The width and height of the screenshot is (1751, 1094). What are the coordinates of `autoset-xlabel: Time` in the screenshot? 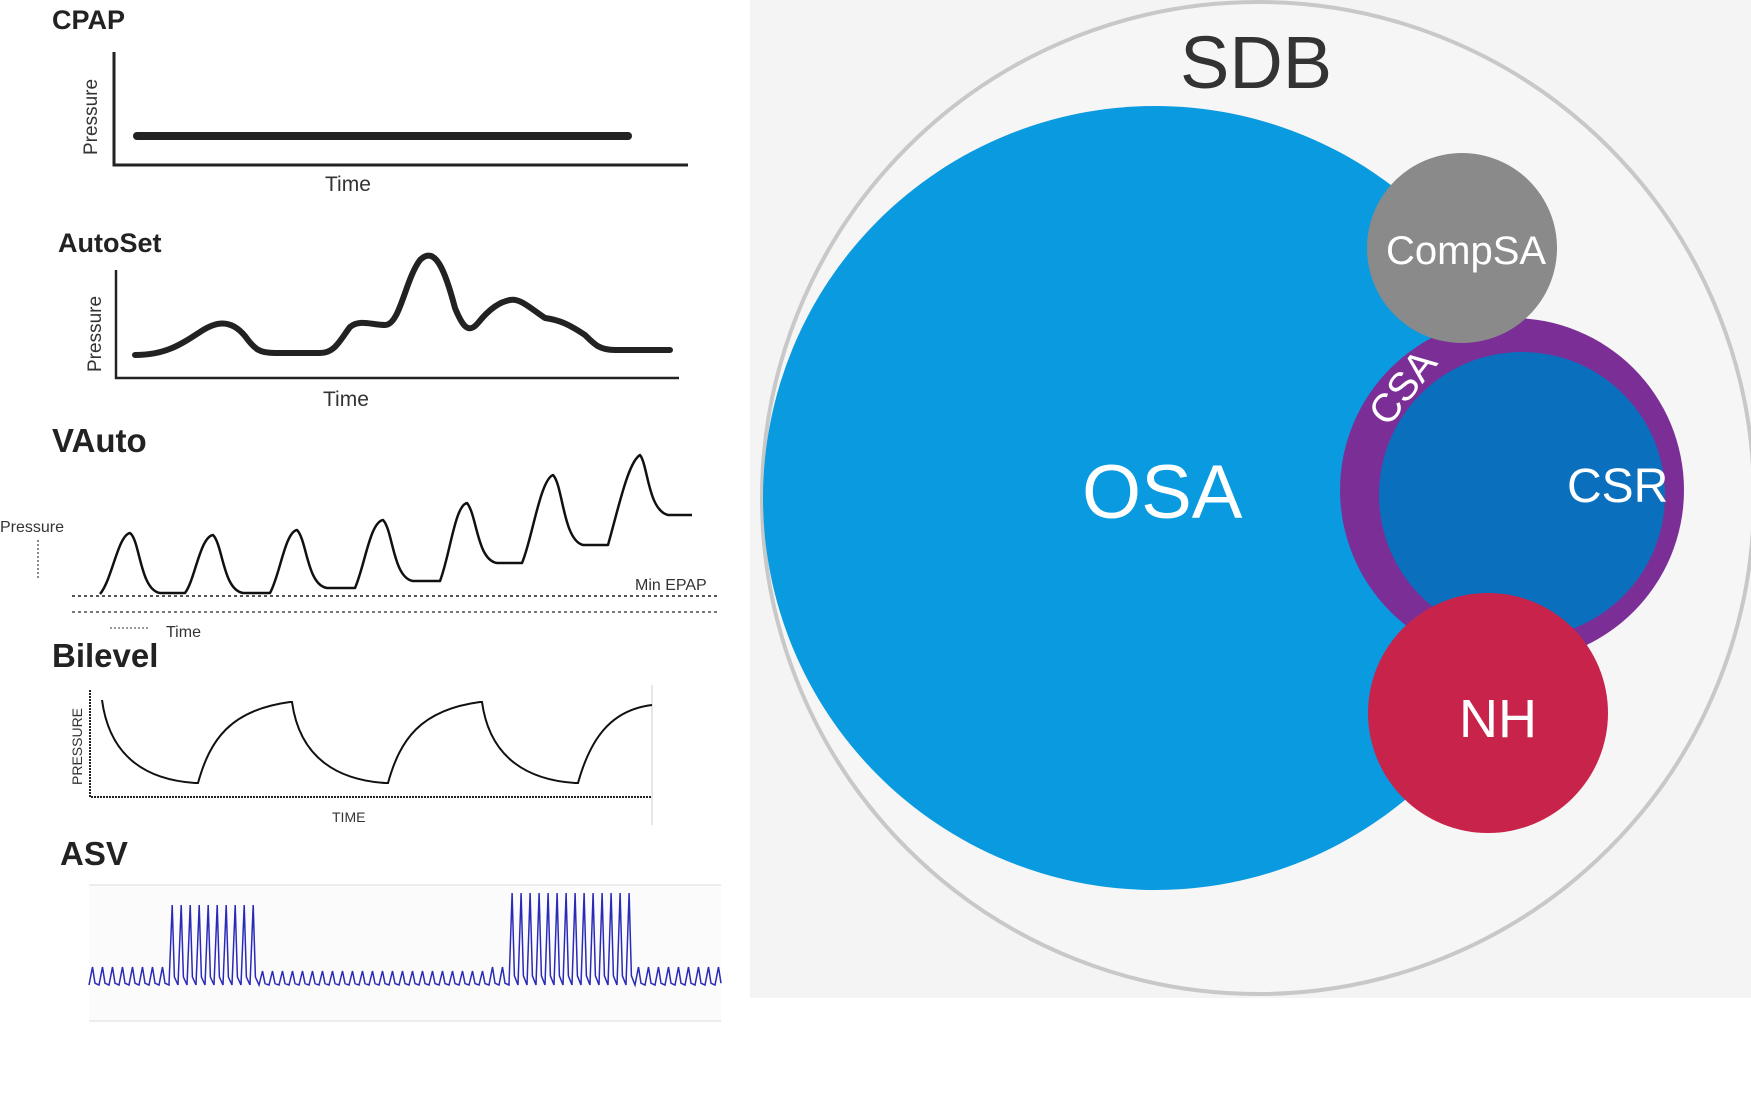 It's located at (346, 399).